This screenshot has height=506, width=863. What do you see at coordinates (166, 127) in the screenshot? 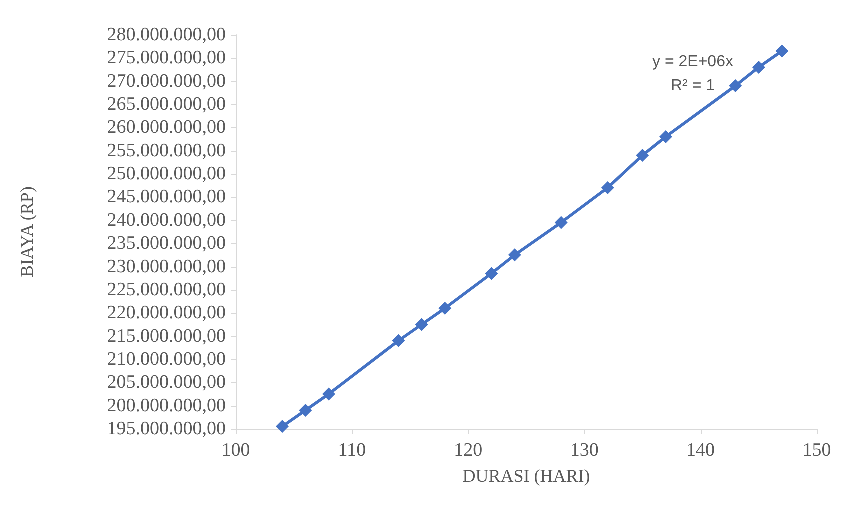
I see `y-tick-label: 260.000.000,00` at bounding box center [166, 127].